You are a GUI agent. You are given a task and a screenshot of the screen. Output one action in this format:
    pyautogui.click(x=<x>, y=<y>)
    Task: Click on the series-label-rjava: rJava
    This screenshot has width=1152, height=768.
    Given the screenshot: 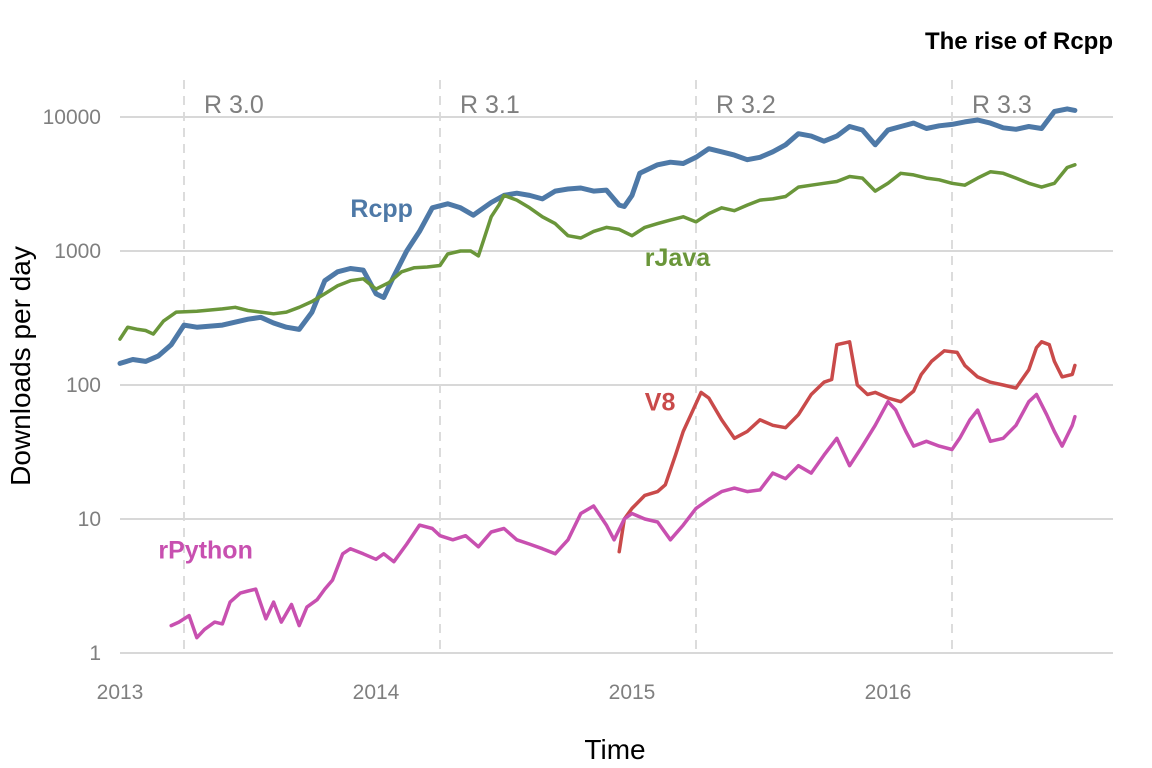 What is the action you would take?
    pyautogui.click(x=678, y=258)
    